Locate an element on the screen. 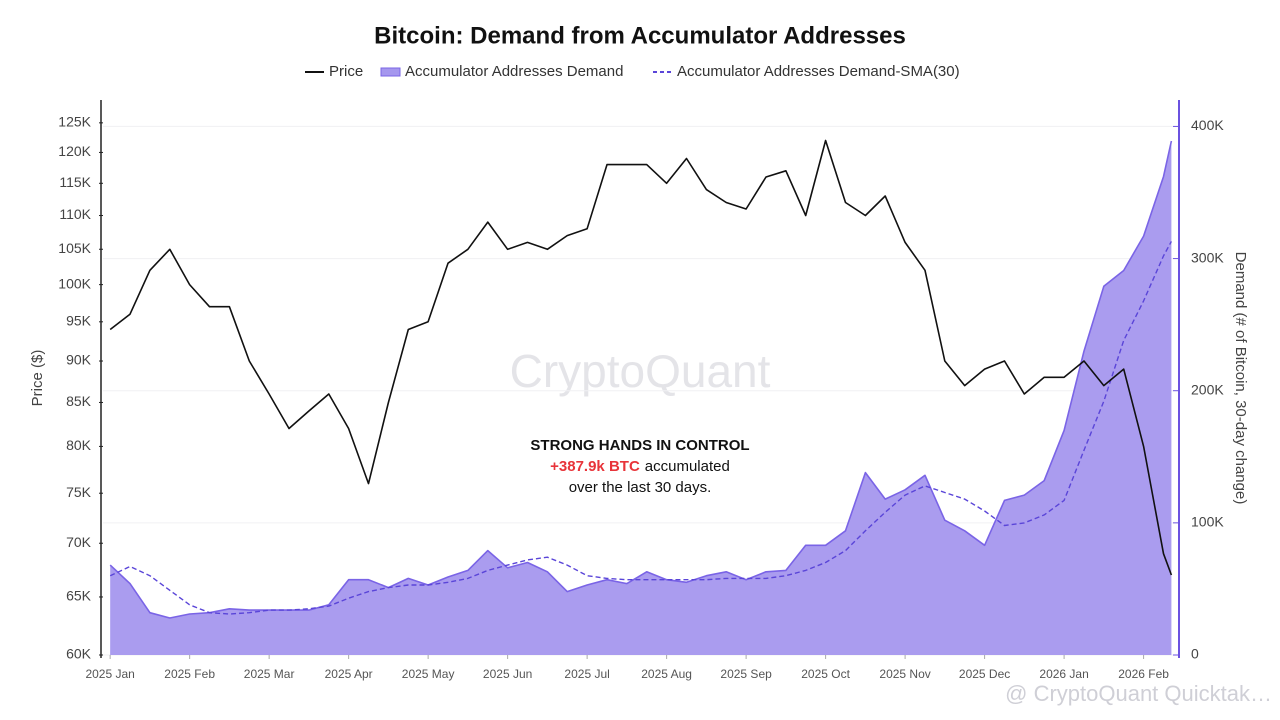 The image size is (1280, 720). y2-tick-label: 200K is located at coordinates (1207, 389).